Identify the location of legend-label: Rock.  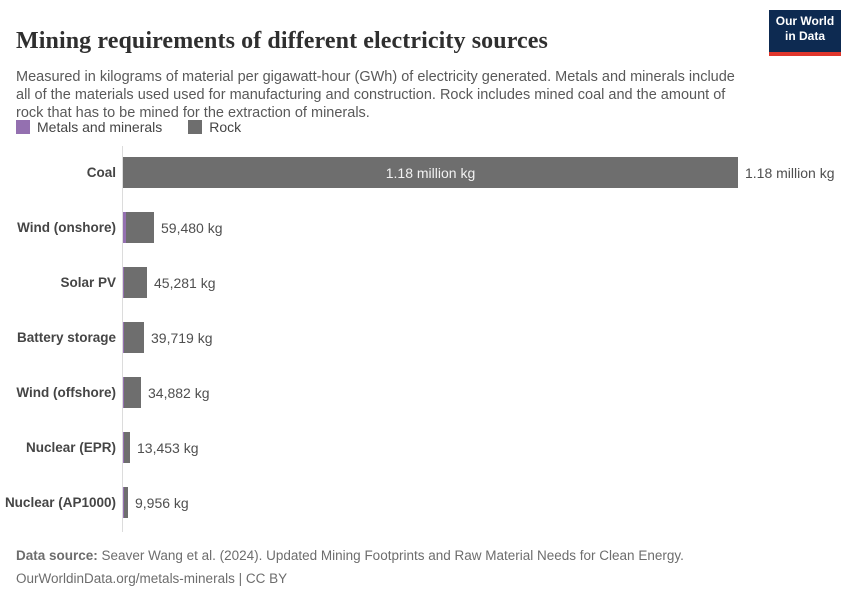
(225, 127).